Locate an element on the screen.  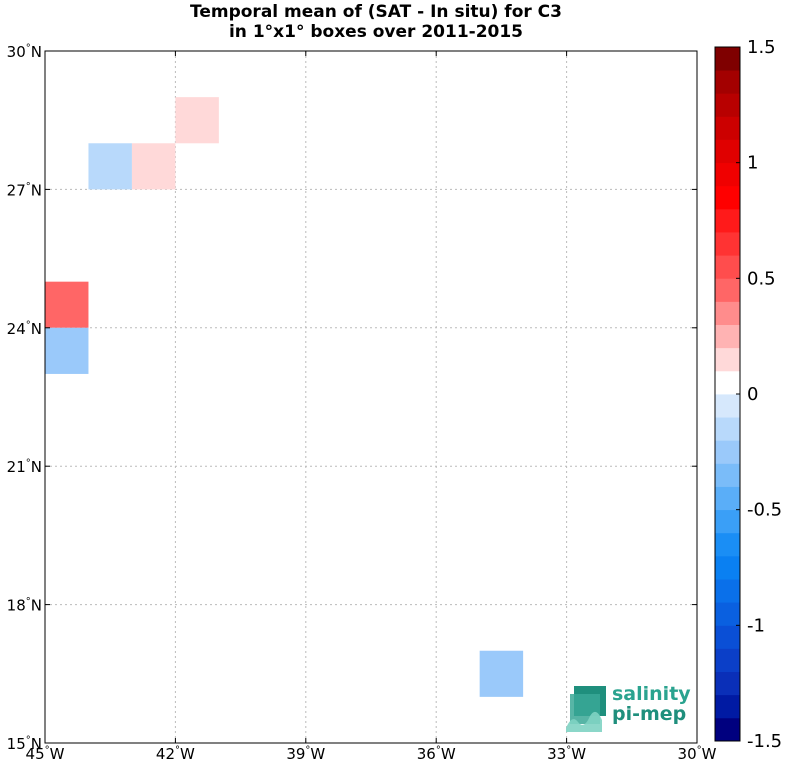
y-tick-label: 30°N is located at coordinates (24, 52).